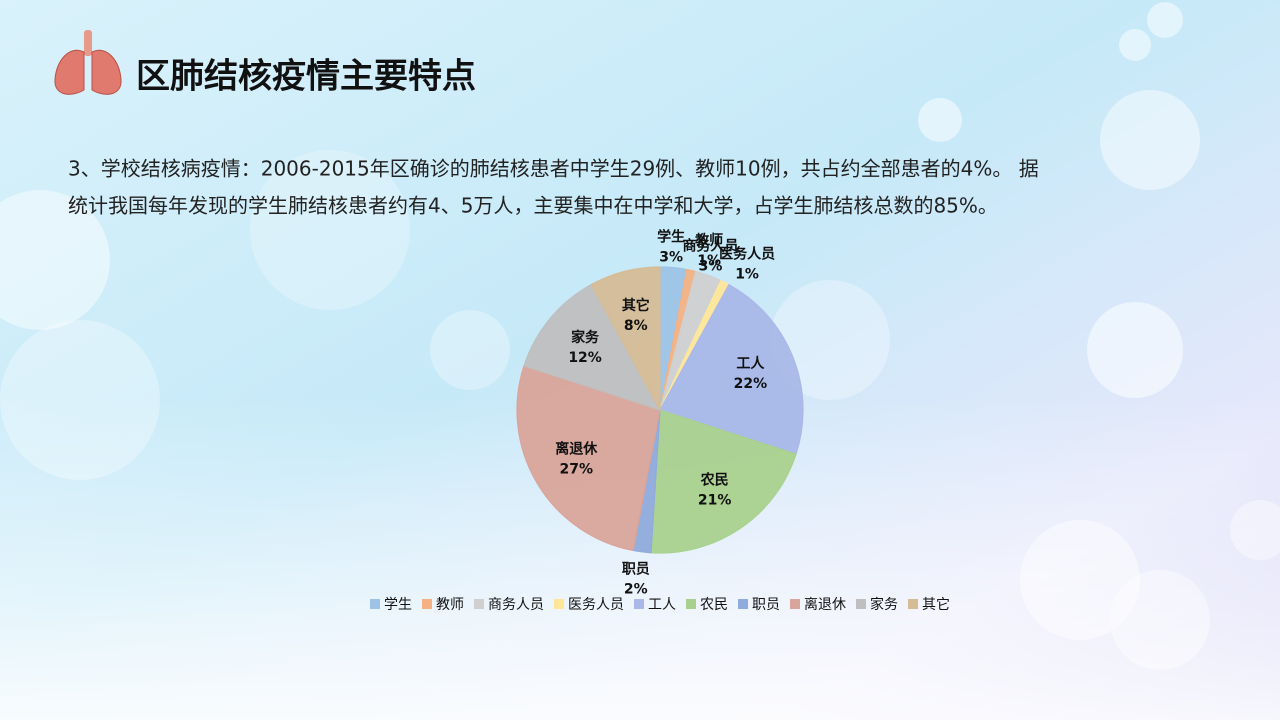 The image size is (1280, 724). Describe the element at coordinates (450, 605) in the screenshot. I see `legend-label: 教师` at that location.